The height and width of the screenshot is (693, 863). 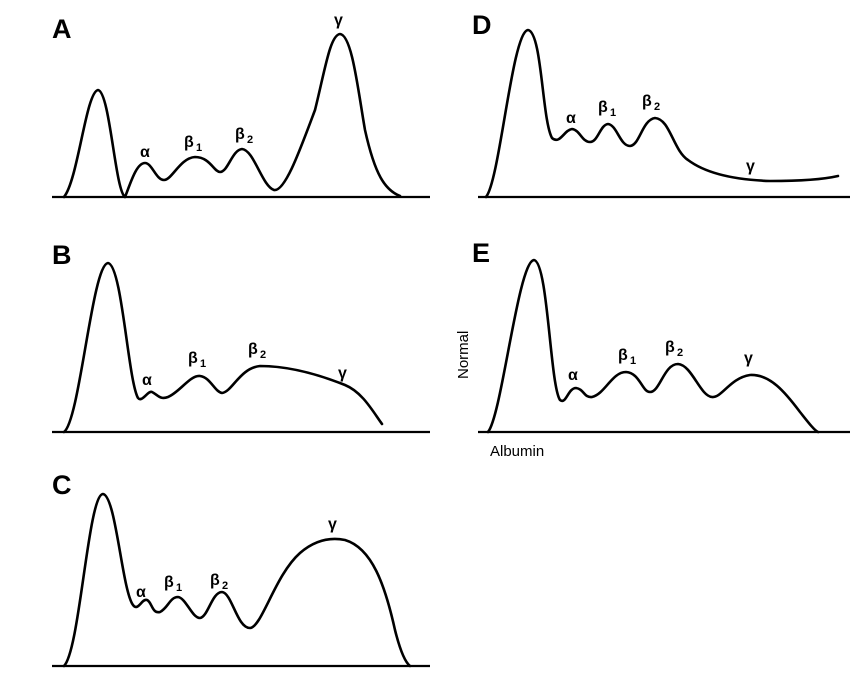 I want to click on panel-a-curve, so click(x=232, y=115).